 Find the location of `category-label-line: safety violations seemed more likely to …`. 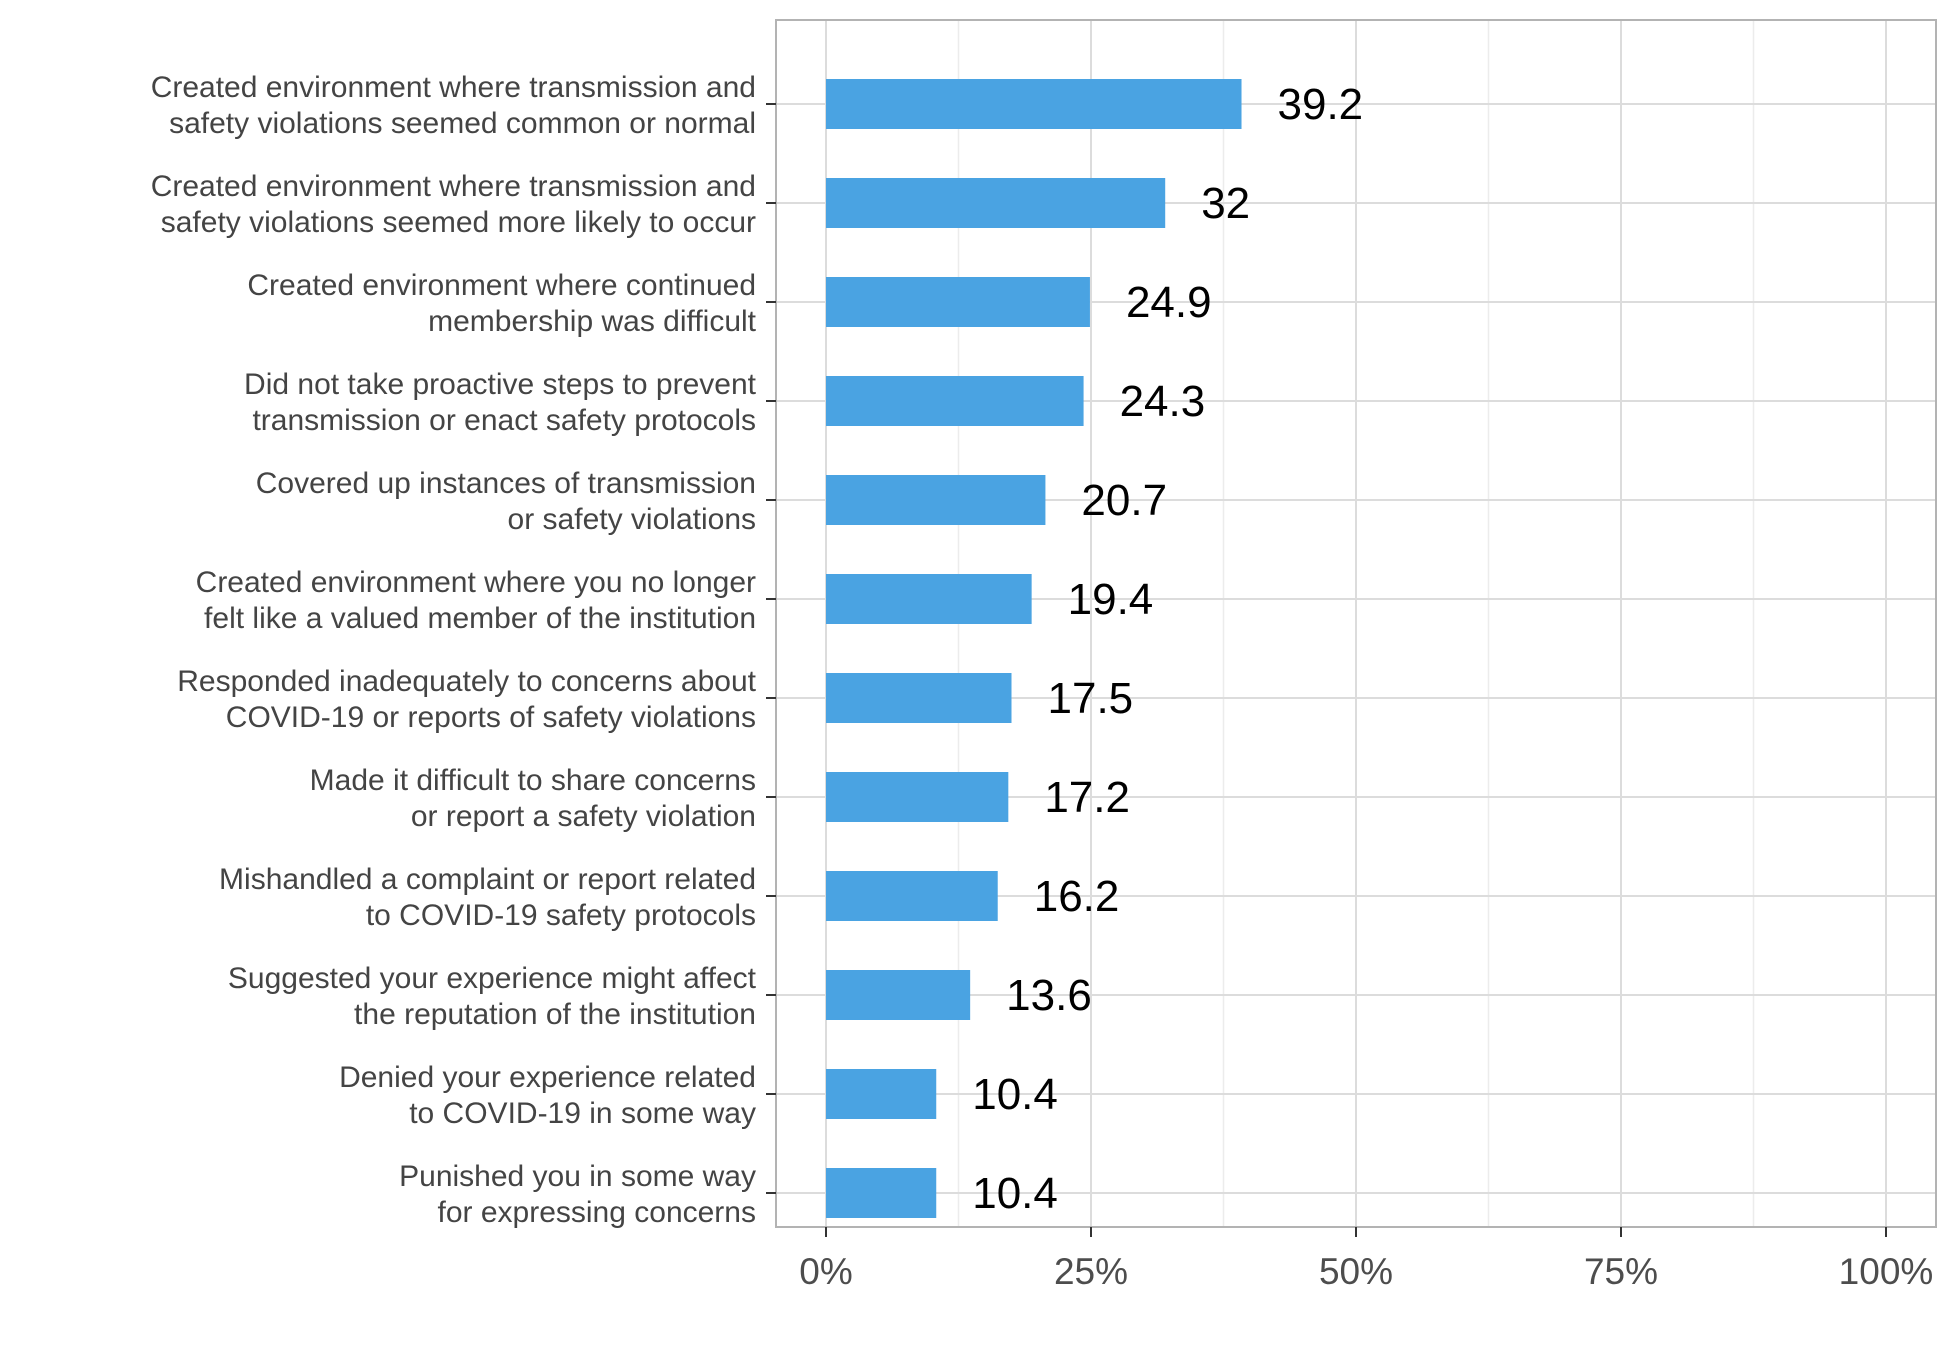

category-label-line: safety violations seemed more likely to … is located at coordinates (458, 222).